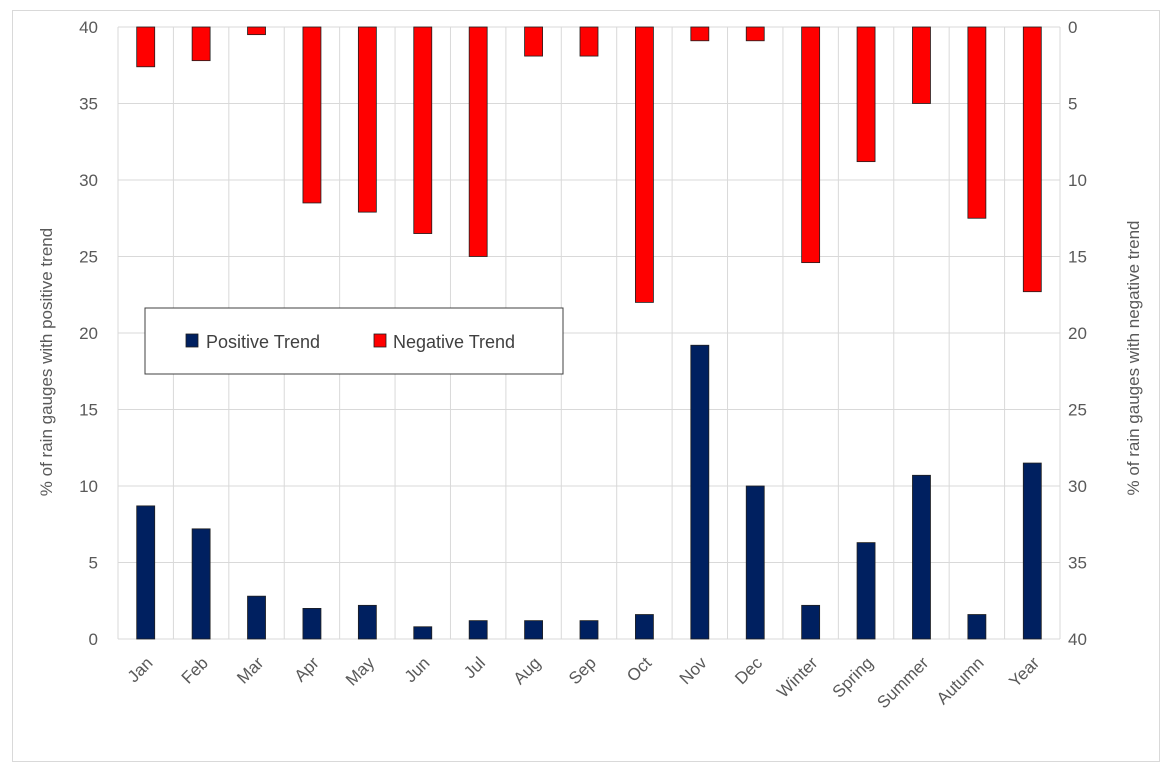 The width and height of the screenshot is (1173, 772). I want to click on left-tick-label: 15, so click(88, 410).